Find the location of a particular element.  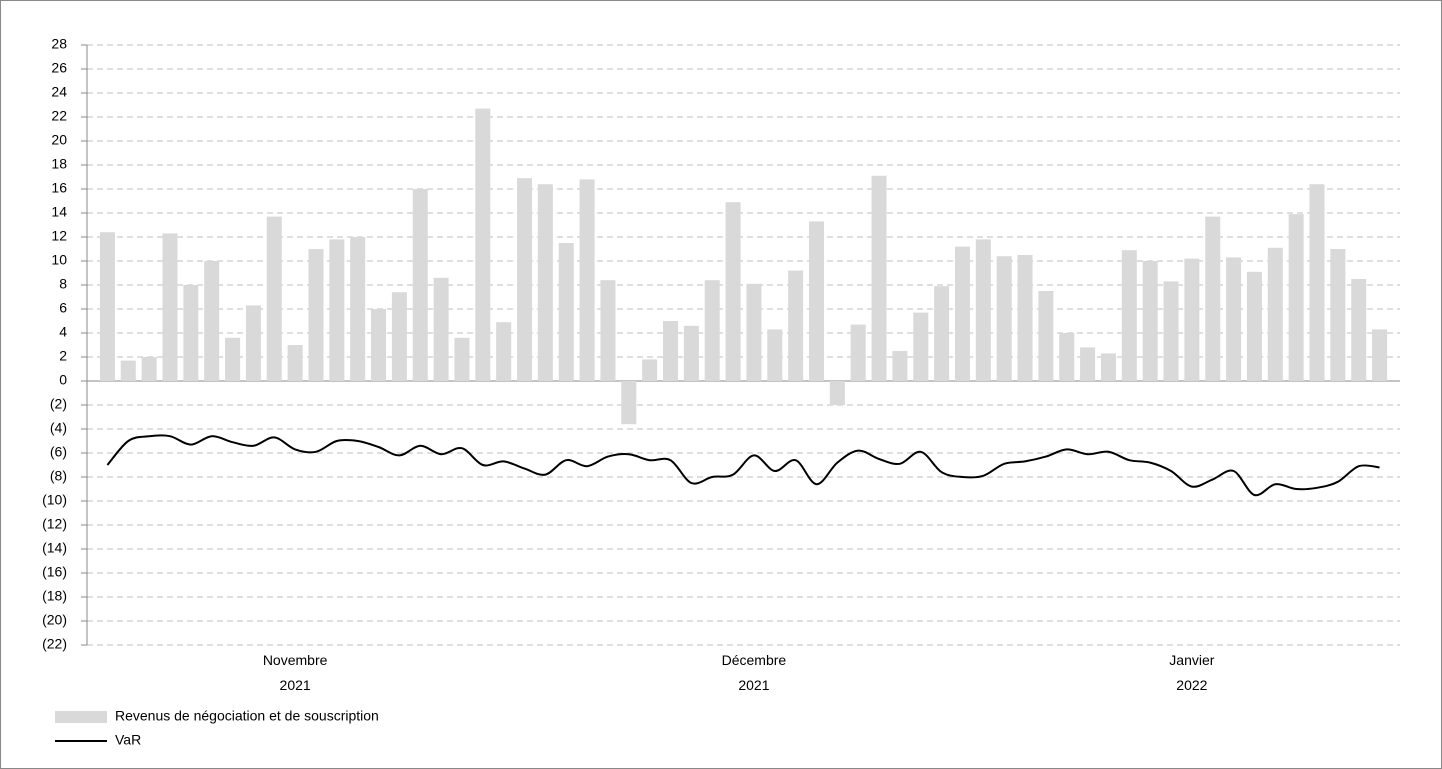

y-tick-label: (8) is located at coordinates (58, 476).